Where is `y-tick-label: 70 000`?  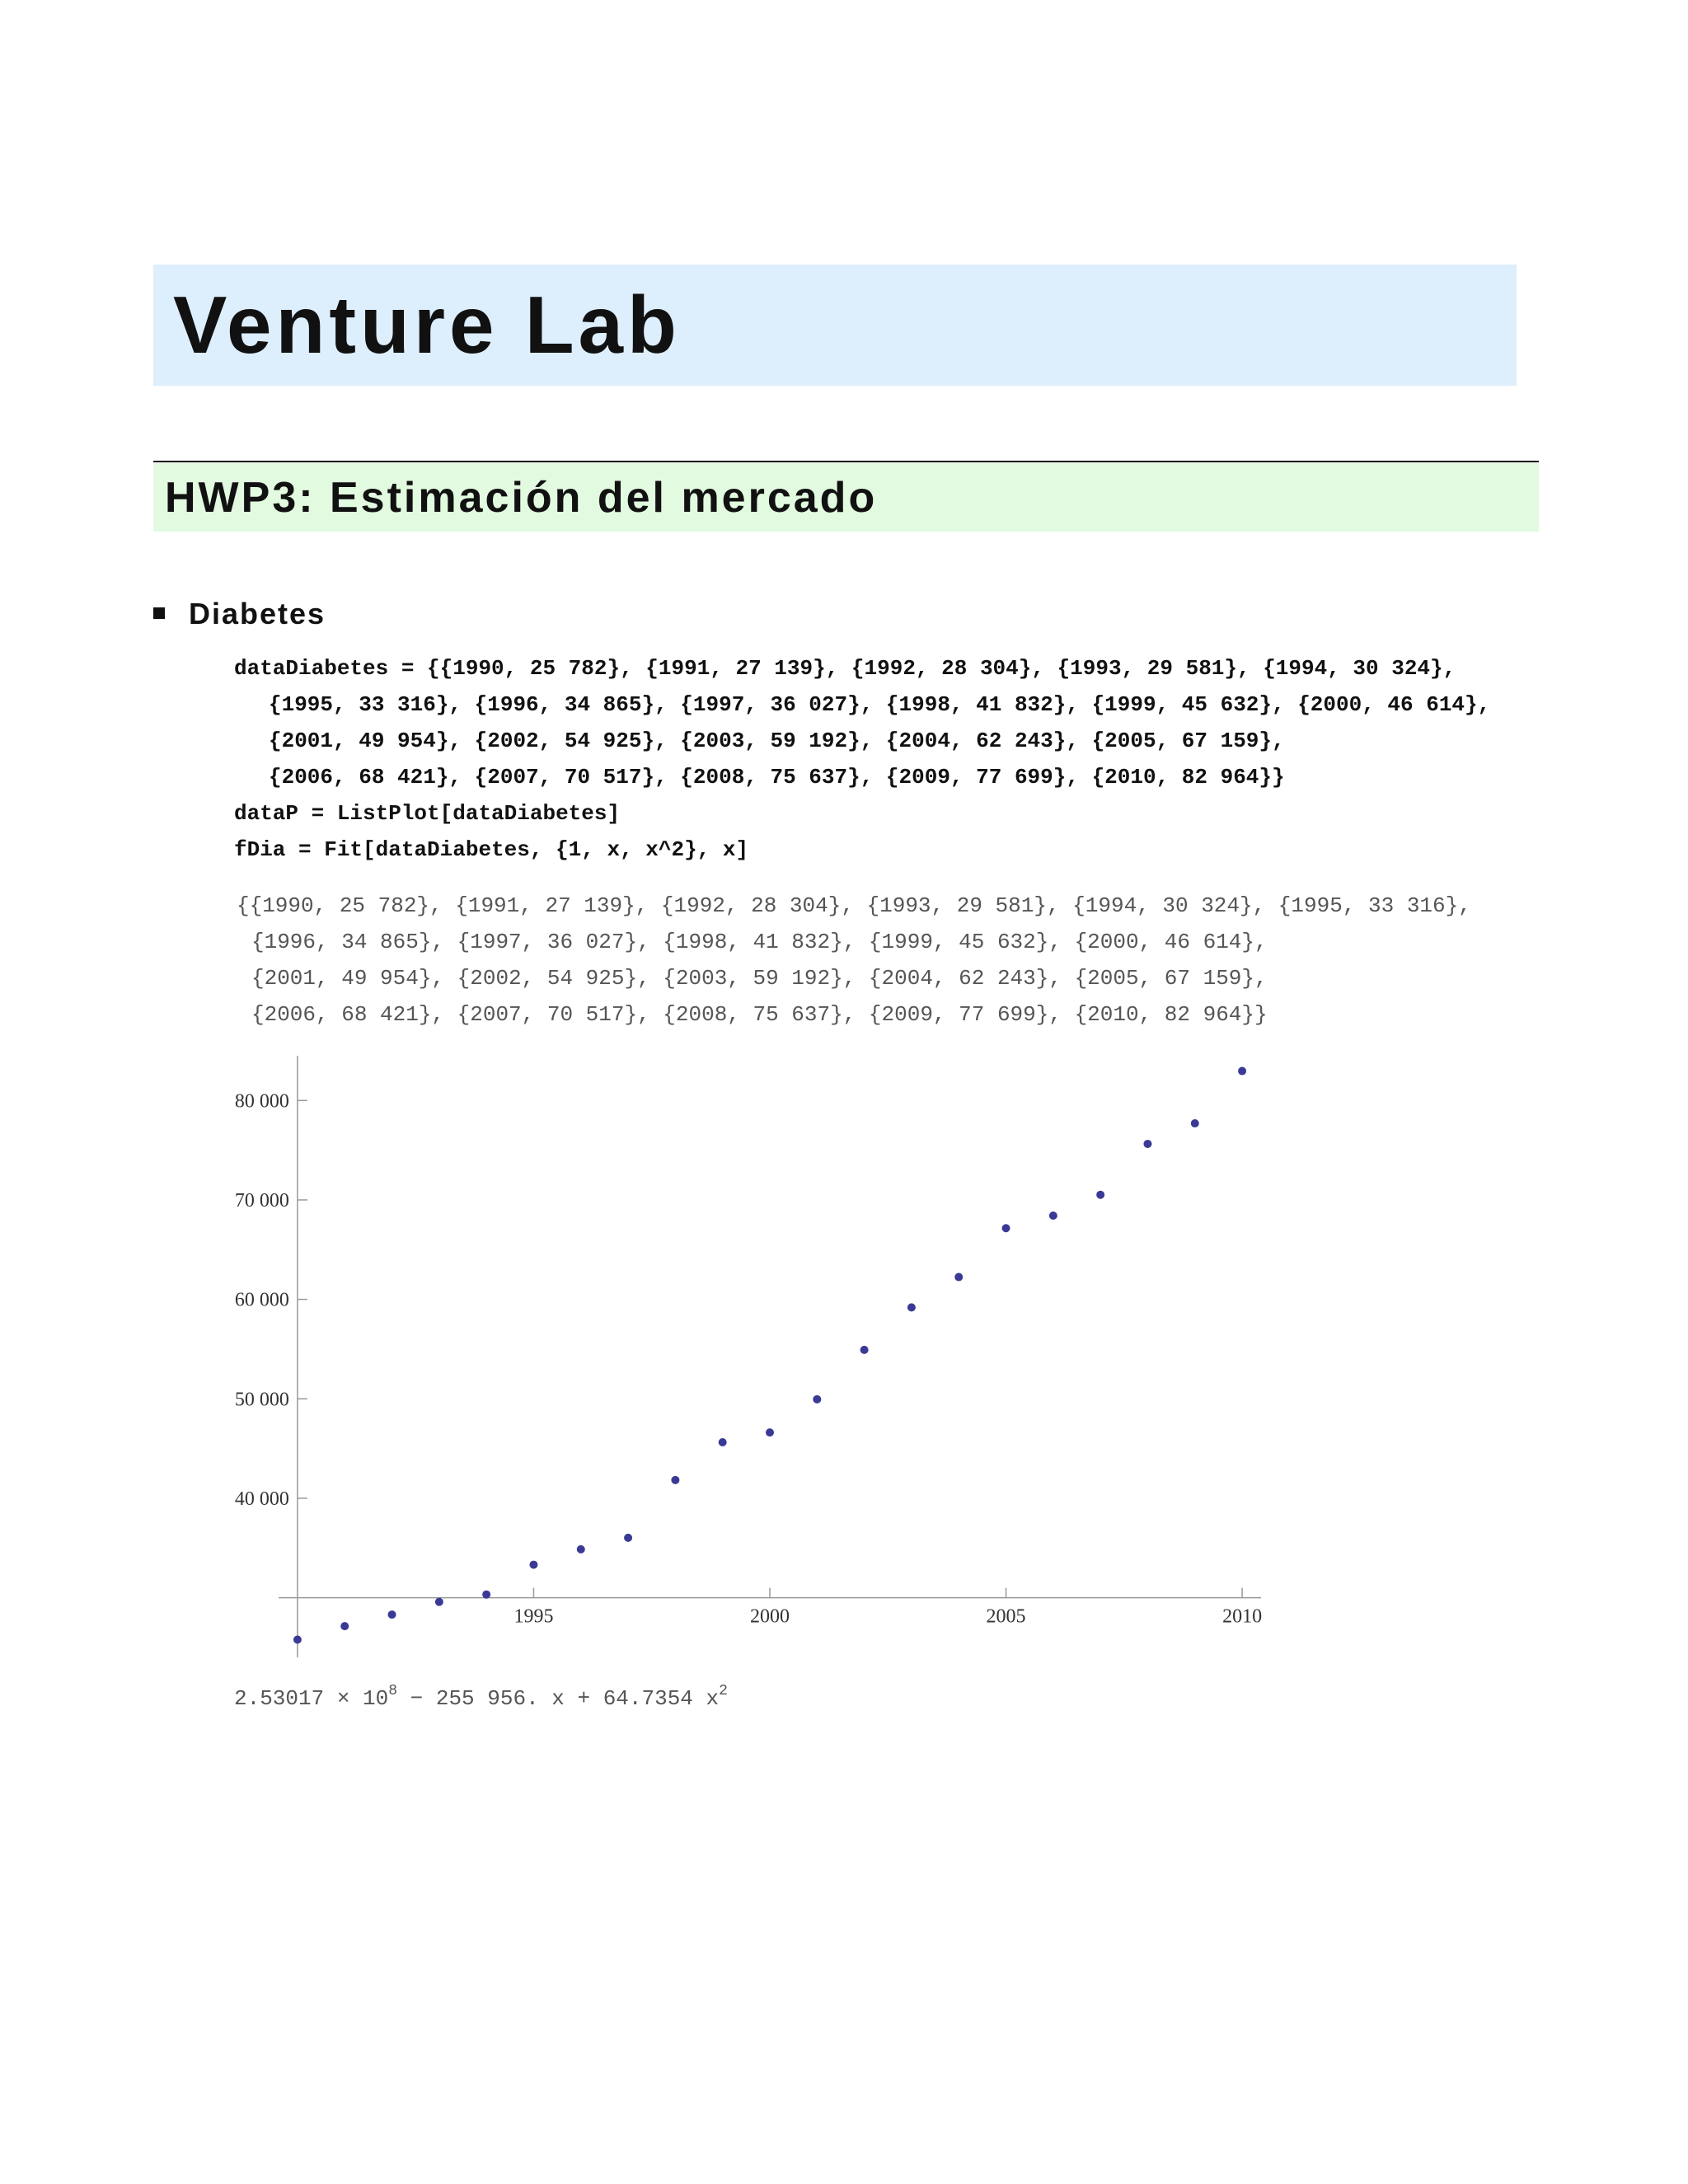
y-tick-label: 70 000 is located at coordinates (262, 1201).